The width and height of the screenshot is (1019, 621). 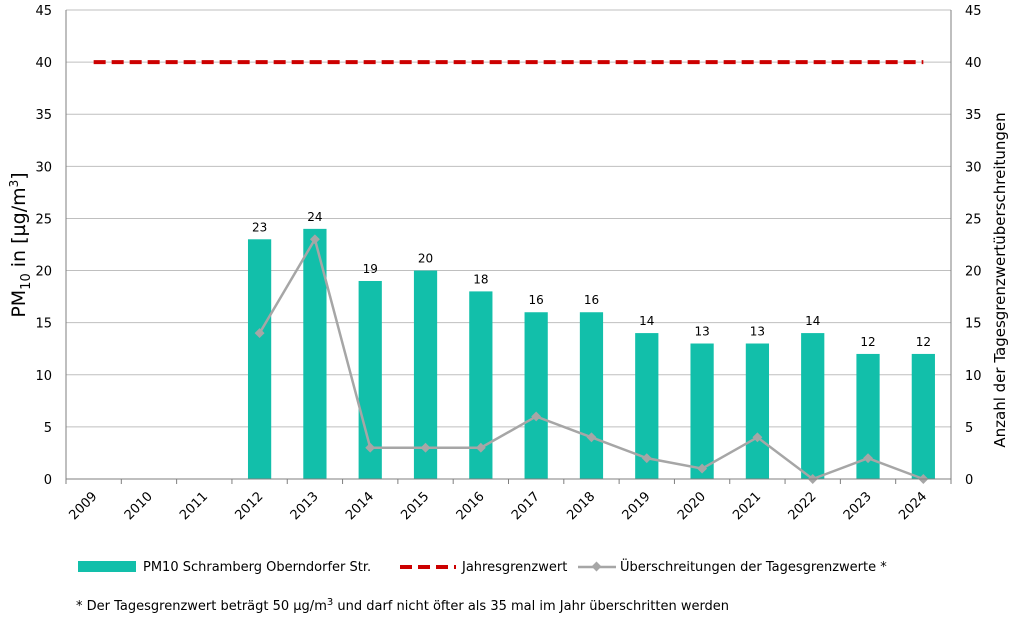 What do you see at coordinates (973, 167) in the screenshot?
I see `y2-tick-label: 30` at bounding box center [973, 167].